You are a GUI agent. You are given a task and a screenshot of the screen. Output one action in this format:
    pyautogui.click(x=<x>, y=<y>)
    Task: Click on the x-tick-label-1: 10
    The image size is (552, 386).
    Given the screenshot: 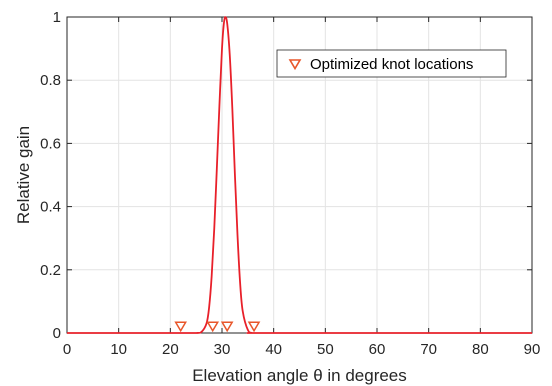 What is the action you would take?
    pyautogui.click(x=118, y=349)
    